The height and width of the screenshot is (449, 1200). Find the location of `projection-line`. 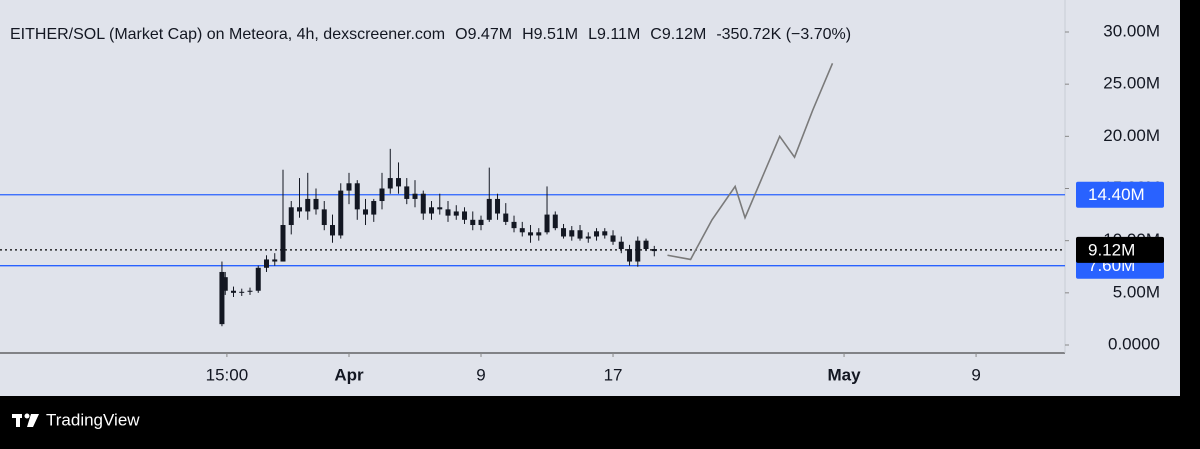

projection-line is located at coordinates (750, 161).